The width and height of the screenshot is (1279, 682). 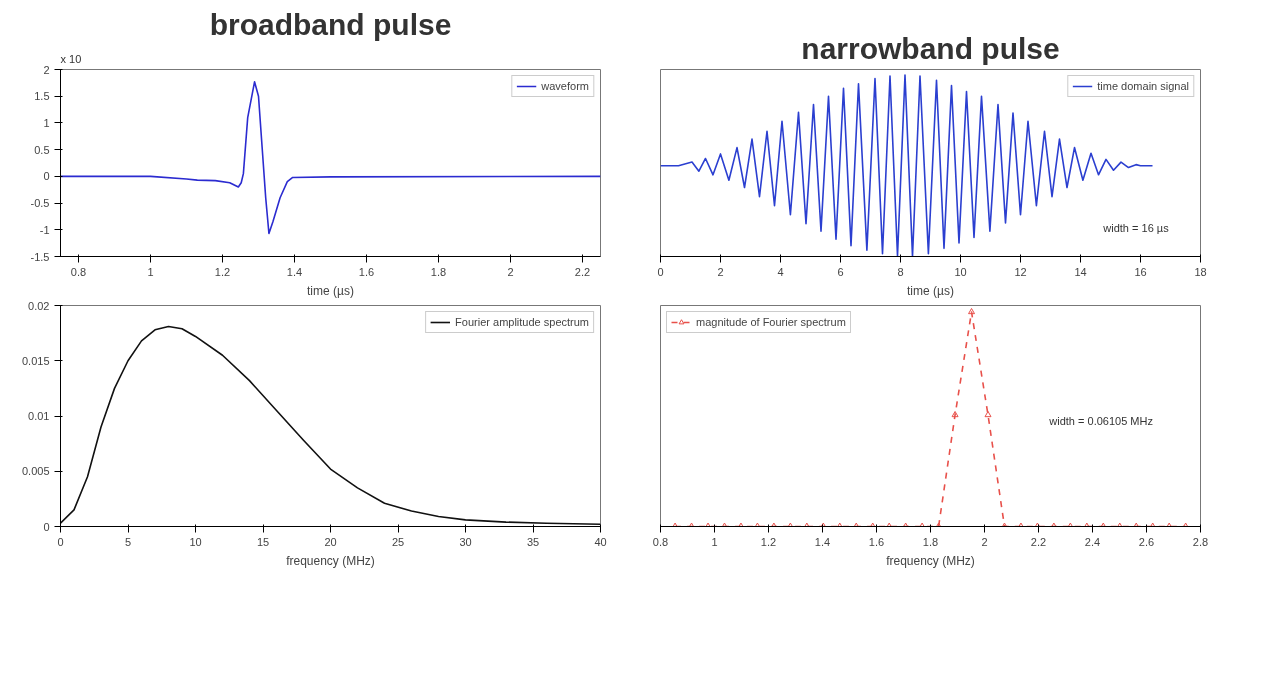 I want to click on y-tick-label: -1, so click(x=44, y=229).